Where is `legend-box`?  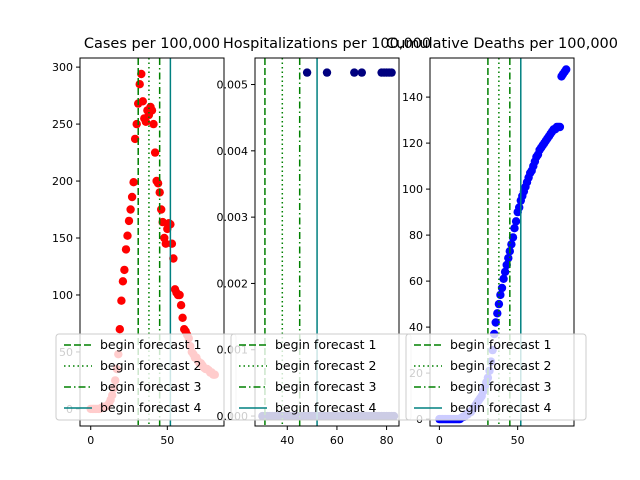 legend-box is located at coordinates (496, 377).